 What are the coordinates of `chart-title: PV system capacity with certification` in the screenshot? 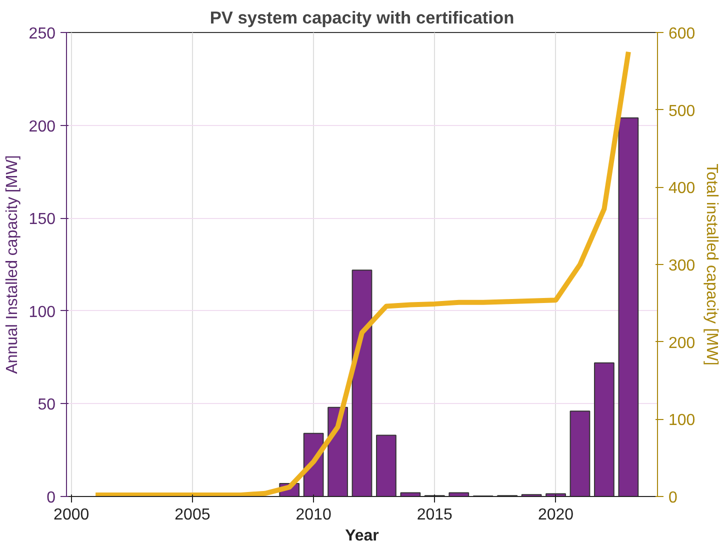 It's located at (362, 18).